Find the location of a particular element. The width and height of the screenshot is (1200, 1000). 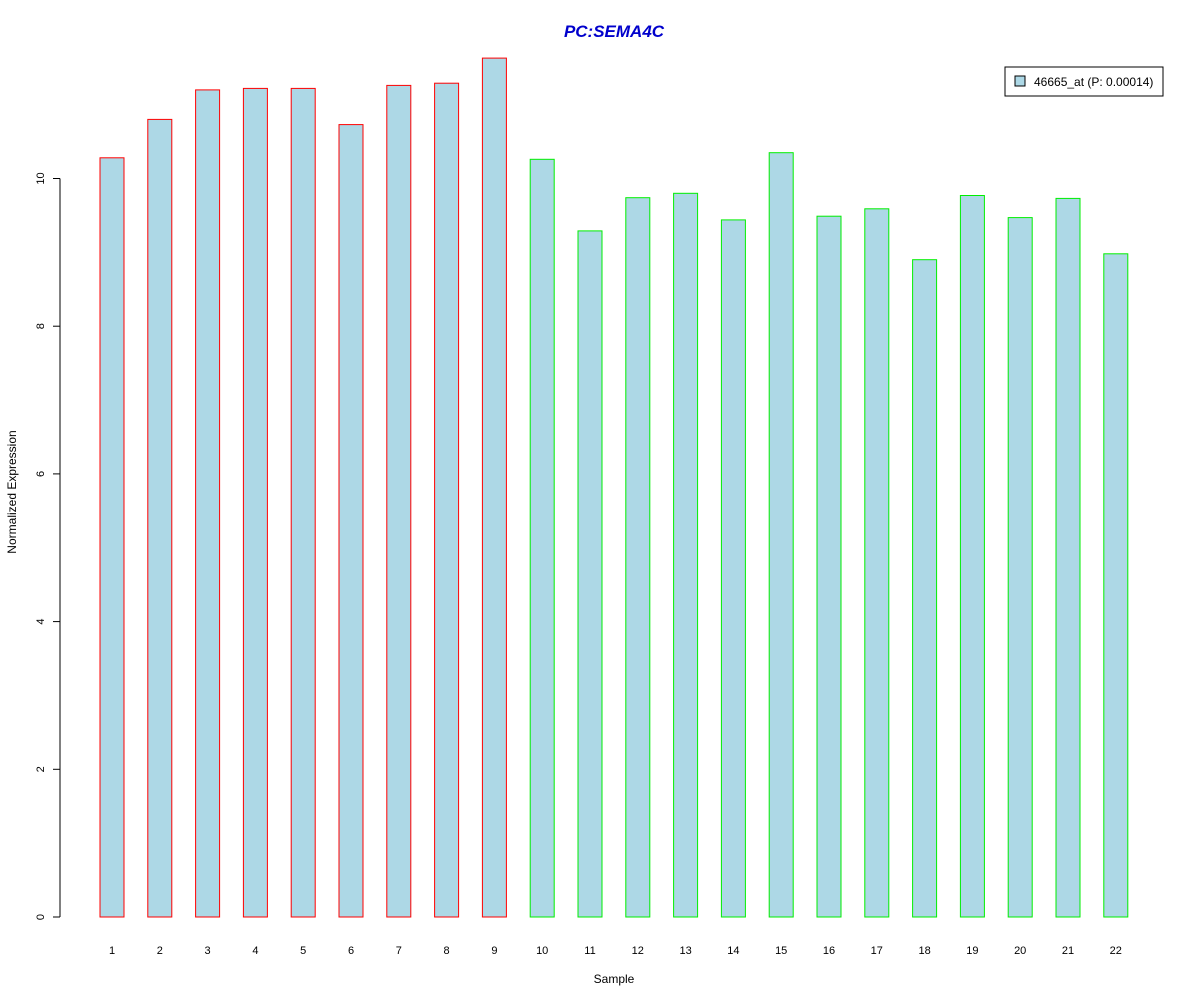

y-tick-label: 2 is located at coordinates (41, 769).